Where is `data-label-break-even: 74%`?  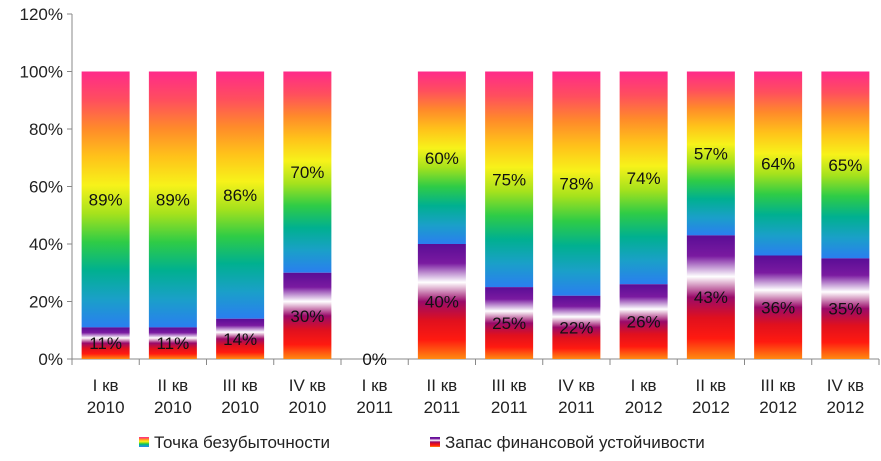 data-label-break-even: 74% is located at coordinates (644, 178).